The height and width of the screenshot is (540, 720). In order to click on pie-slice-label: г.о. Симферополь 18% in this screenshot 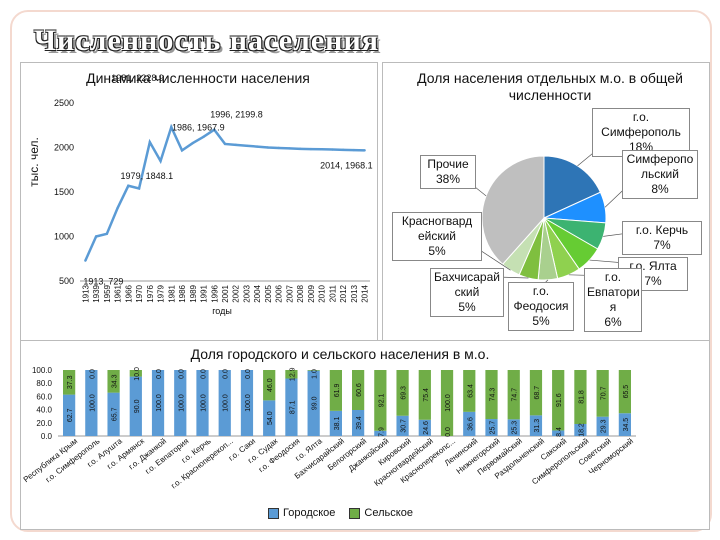, I will do `click(641, 132)`.